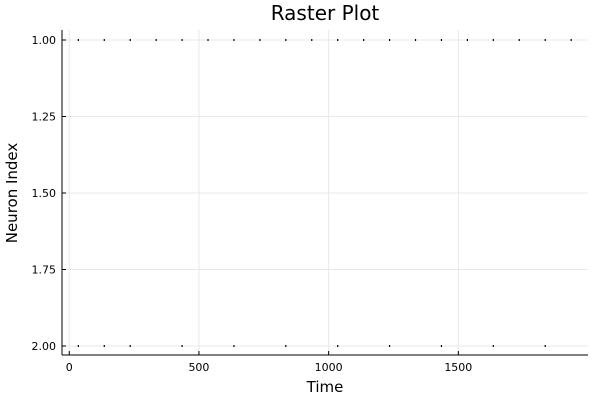 Image resolution: width=600 pixels, height=400 pixels. Describe the element at coordinates (44, 193) in the screenshot. I see `y-tick-label: 1.50` at that location.